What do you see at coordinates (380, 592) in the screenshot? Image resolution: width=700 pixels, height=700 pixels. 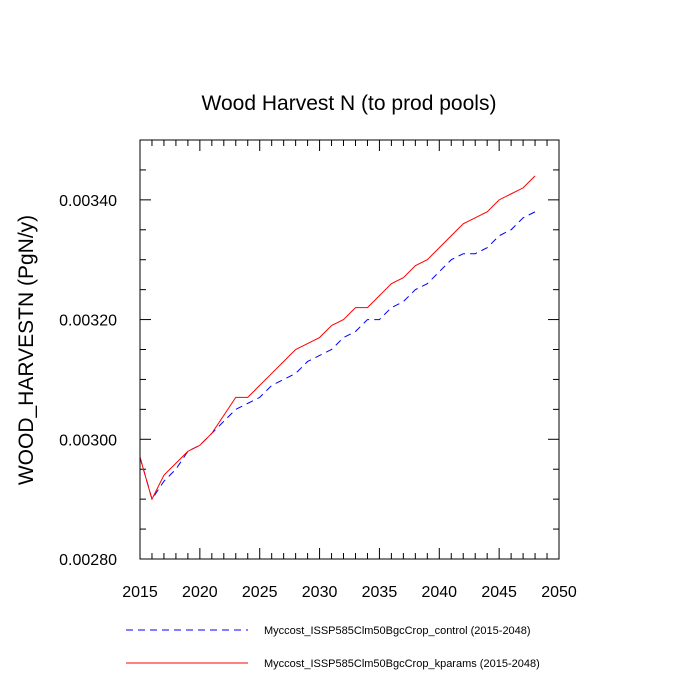 I see `x-tick-label: 2035` at bounding box center [380, 592].